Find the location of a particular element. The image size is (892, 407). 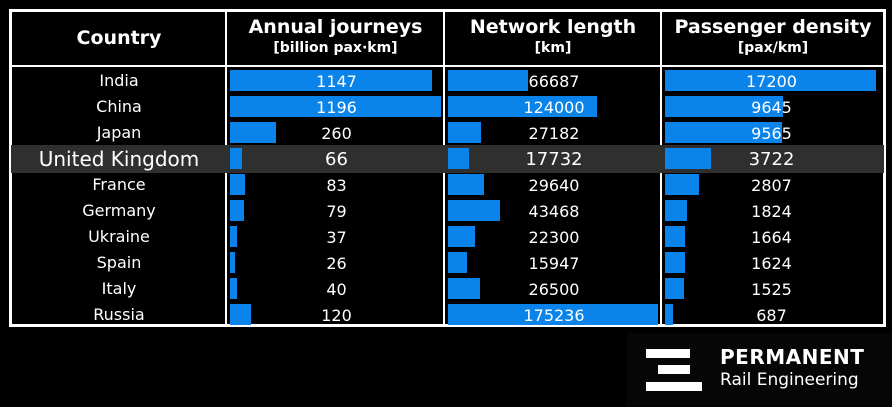

journeys-value: 83 is located at coordinates (336, 185).